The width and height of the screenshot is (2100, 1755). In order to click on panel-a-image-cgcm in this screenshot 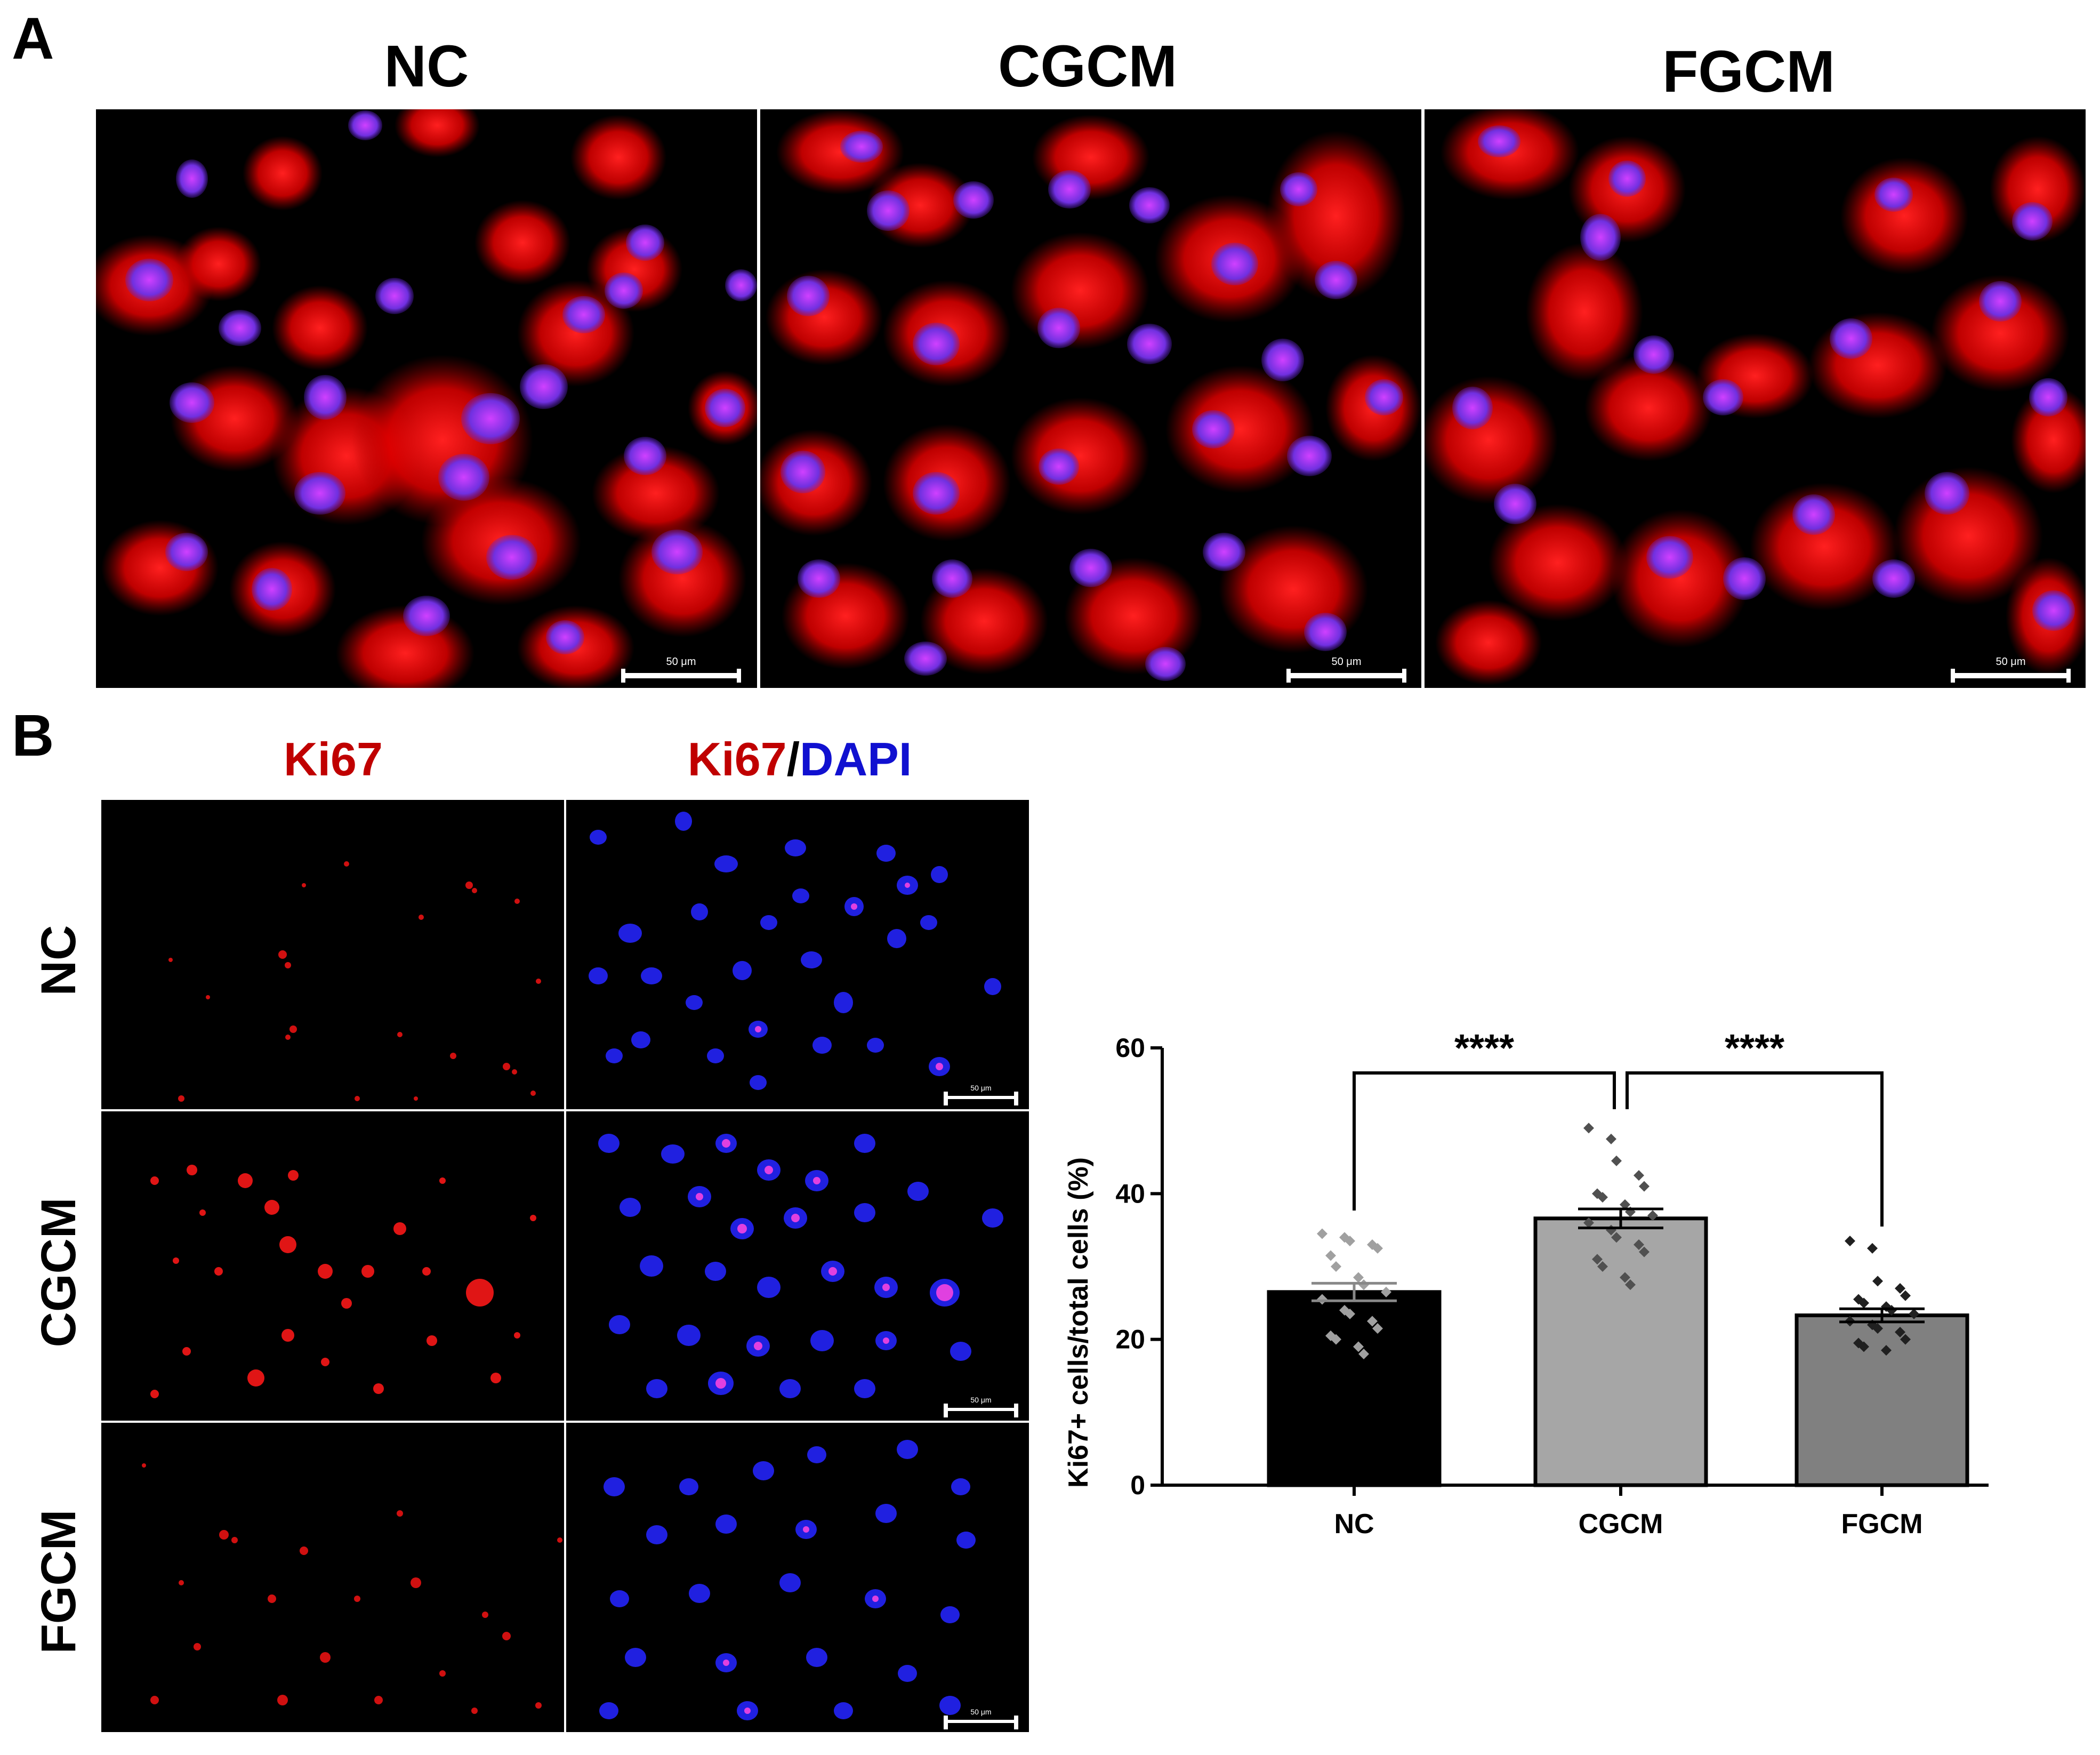, I will do `click(1090, 398)`.